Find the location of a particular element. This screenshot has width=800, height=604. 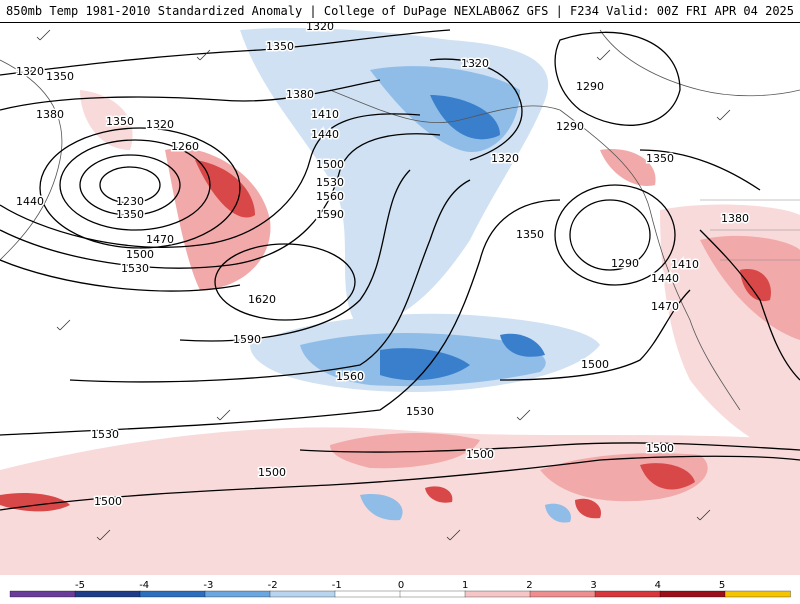

colorbar-tick-label: 0 is located at coordinates (401, 585).